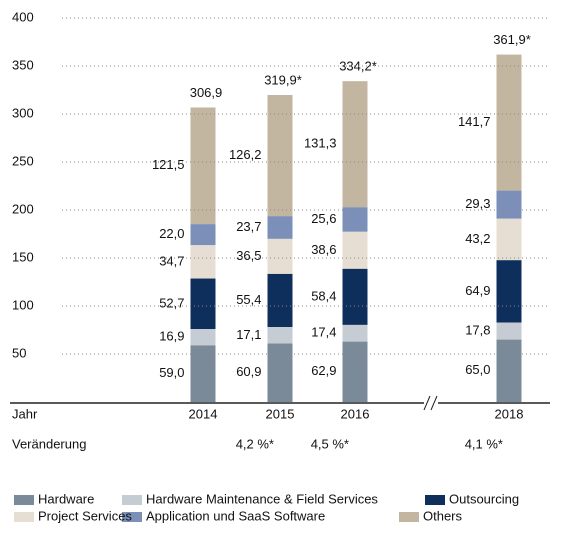 This screenshot has height=533, width=579. What do you see at coordinates (49, 443) in the screenshot?
I see `change-row-label: Veränderung` at bounding box center [49, 443].